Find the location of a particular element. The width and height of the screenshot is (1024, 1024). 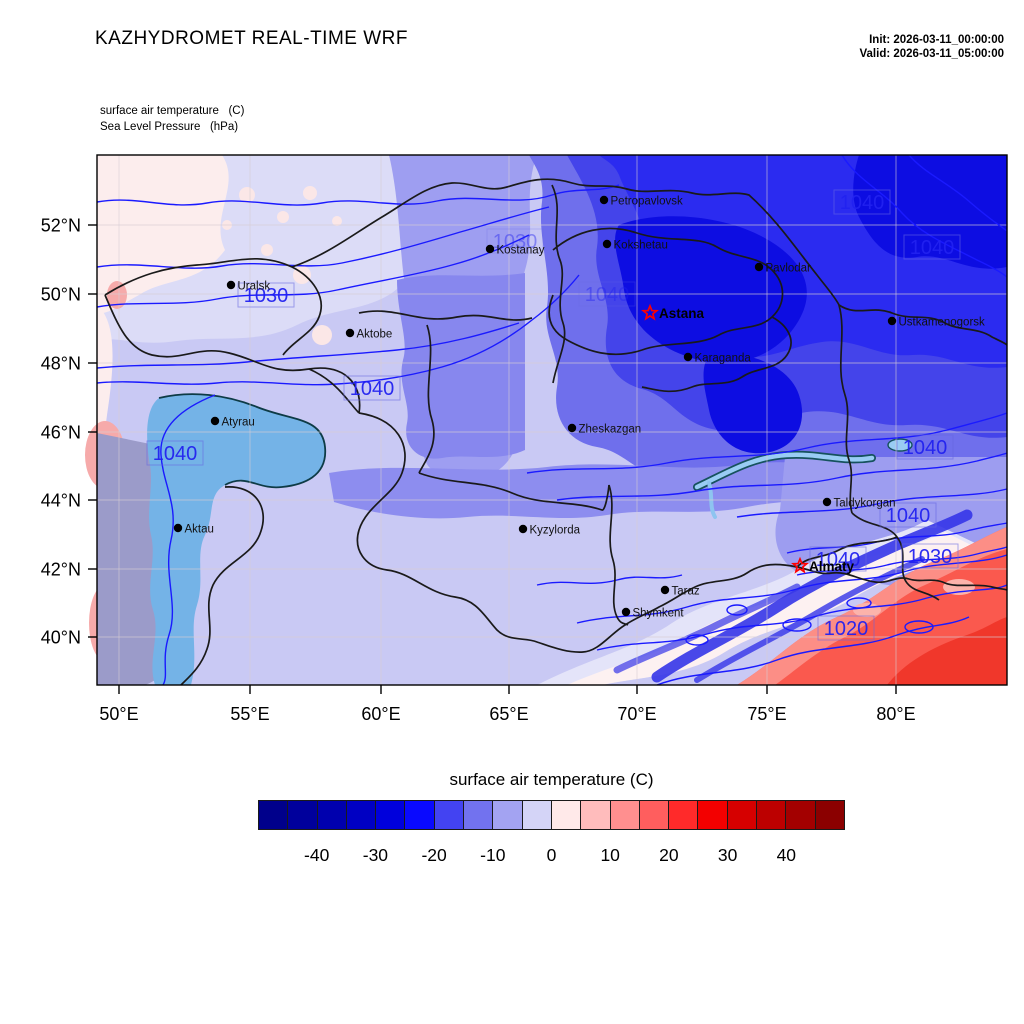

capital-star-icon is located at coordinates (650, 312).